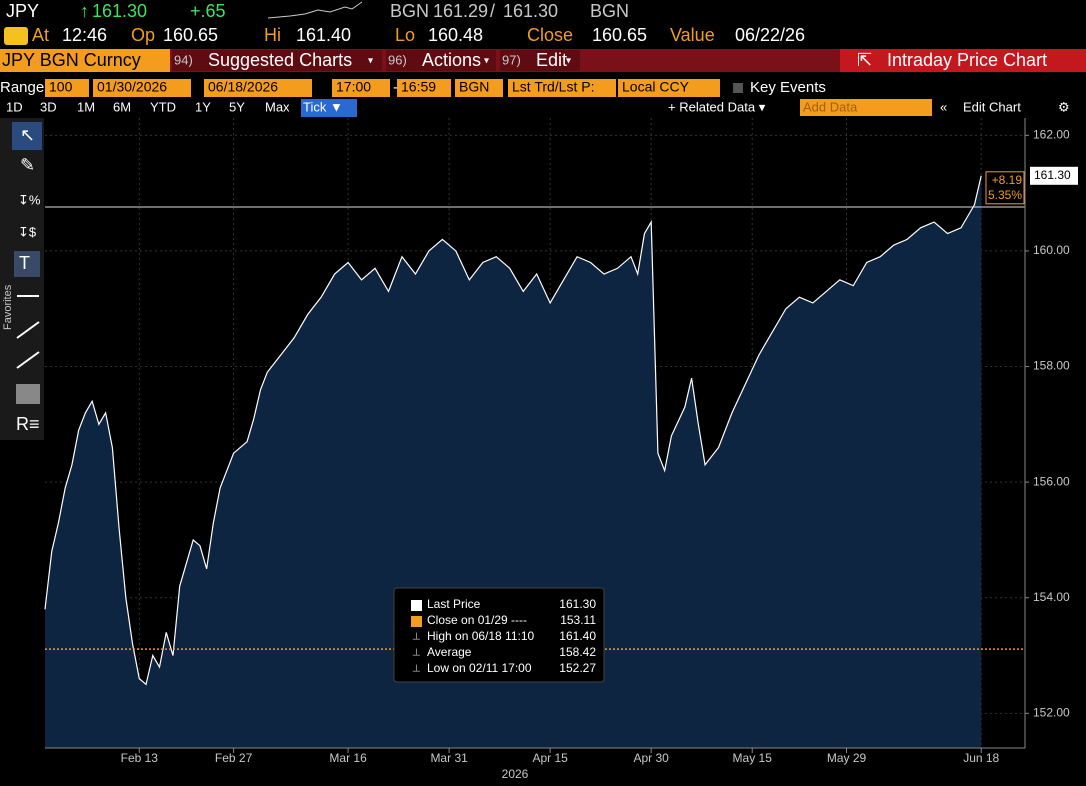 This screenshot has width=1086, height=786. Describe the element at coordinates (40, 35) in the screenshot. I see `at-label: At` at that location.